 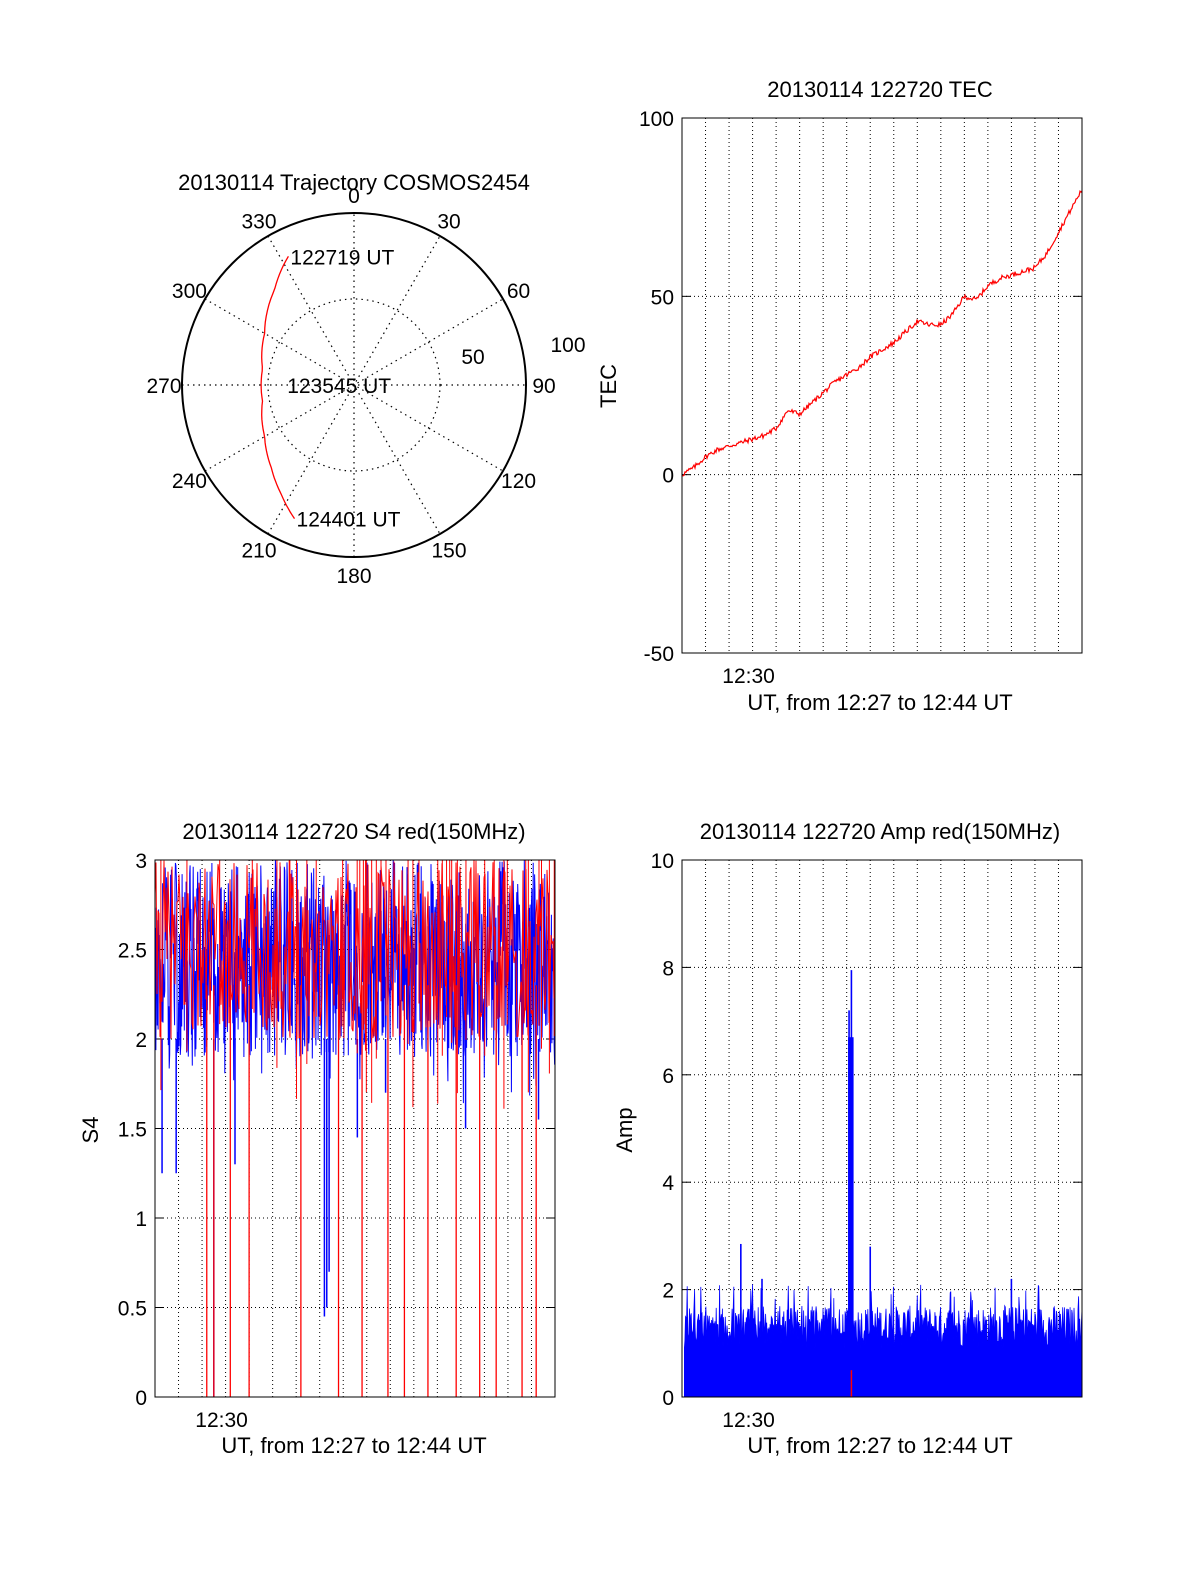 What do you see at coordinates (258, 221) in the screenshot?
I see `azimuth-label: 330` at bounding box center [258, 221].